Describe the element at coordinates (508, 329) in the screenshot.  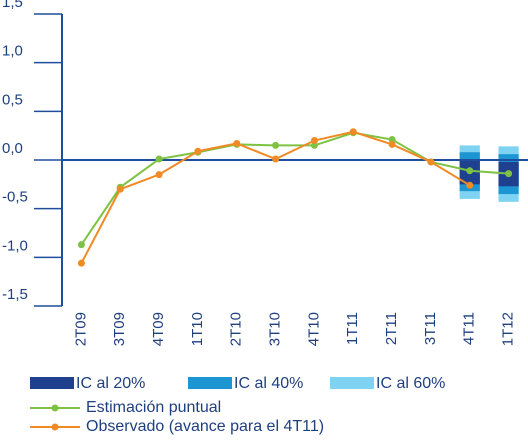
I see `x-tick-label: 1T12` at that location.